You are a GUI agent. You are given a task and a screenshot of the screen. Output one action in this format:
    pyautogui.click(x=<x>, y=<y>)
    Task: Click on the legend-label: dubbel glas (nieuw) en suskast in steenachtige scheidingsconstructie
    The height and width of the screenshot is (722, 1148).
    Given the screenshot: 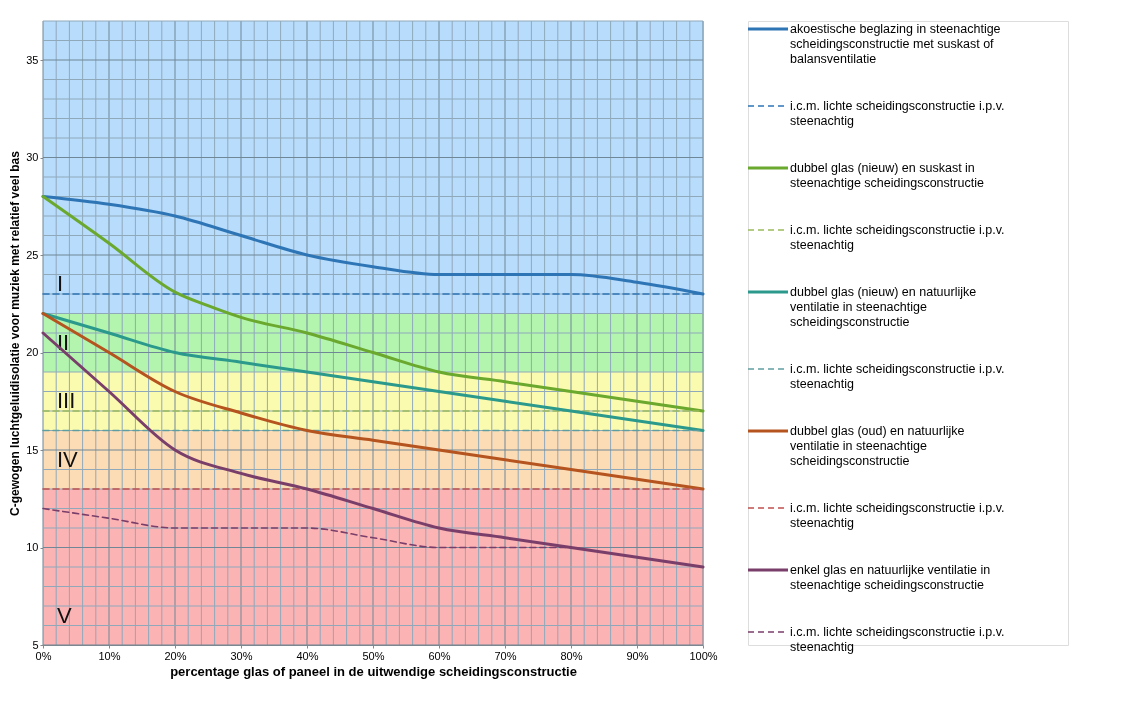 What is the action you would take?
    pyautogui.click(x=887, y=175)
    